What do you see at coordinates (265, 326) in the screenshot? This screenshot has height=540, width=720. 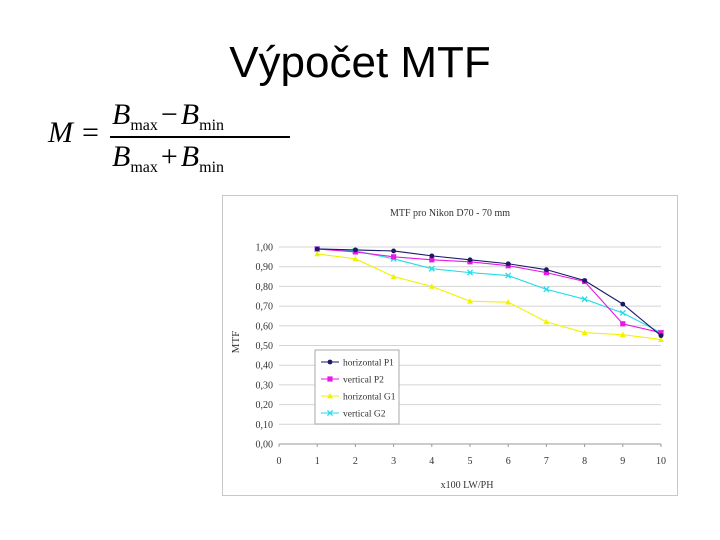 I see `y-tick-label: 0,60` at bounding box center [265, 326].